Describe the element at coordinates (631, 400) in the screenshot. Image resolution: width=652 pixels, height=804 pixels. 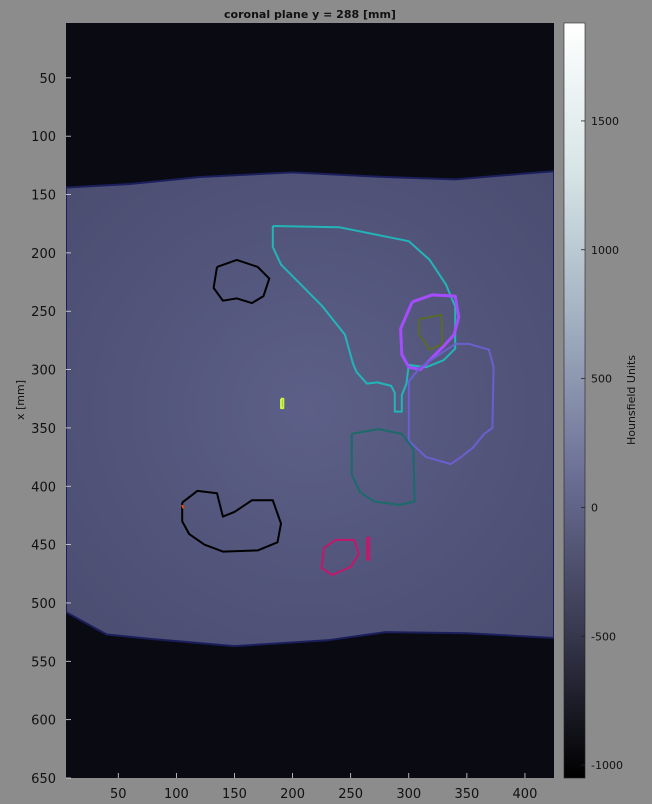
I see `colorbar-label: Hounsfield Units` at that location.